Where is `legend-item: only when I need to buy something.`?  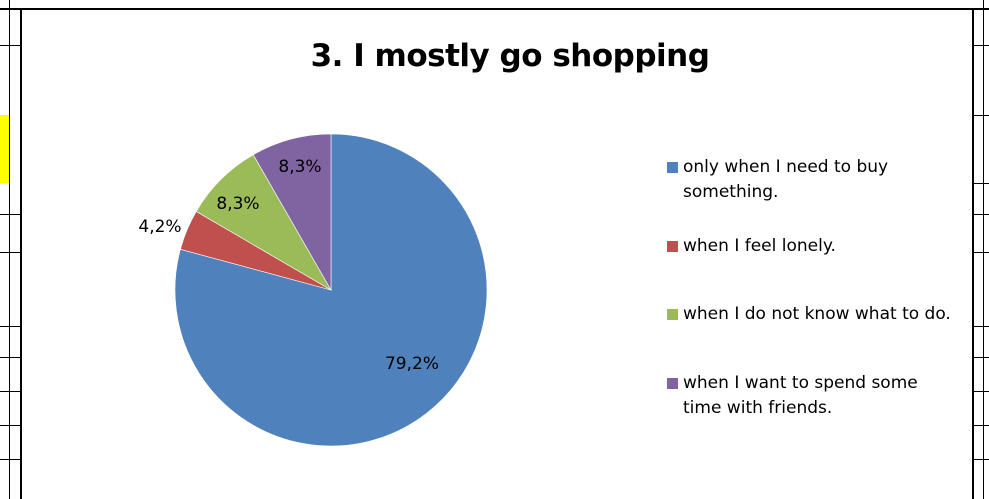 legend-item: only when I need to buy something. is located at coordinates (815, 180).